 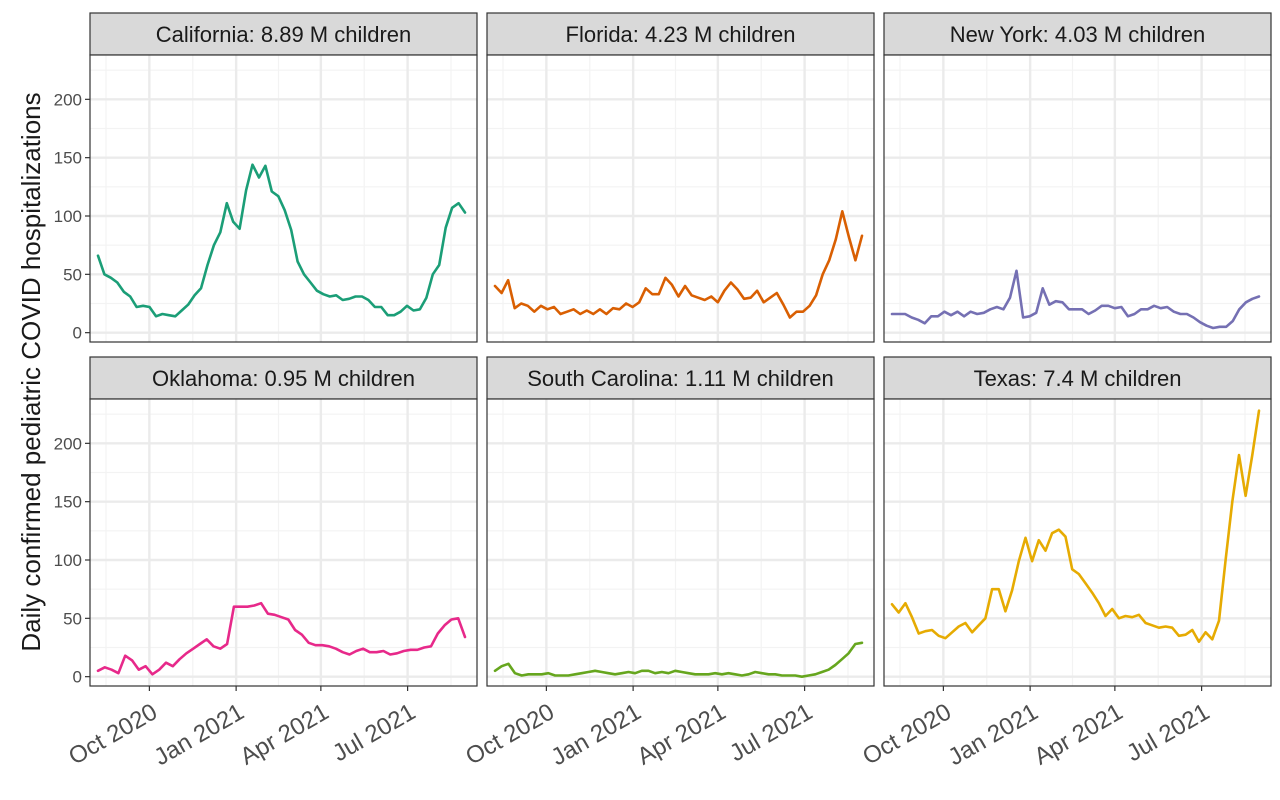 What do you see at coordinates (680, 378) in the screenshot?
I see `facet-title: South Carolina: 1.11 M children` at bounding box center [680, 378].